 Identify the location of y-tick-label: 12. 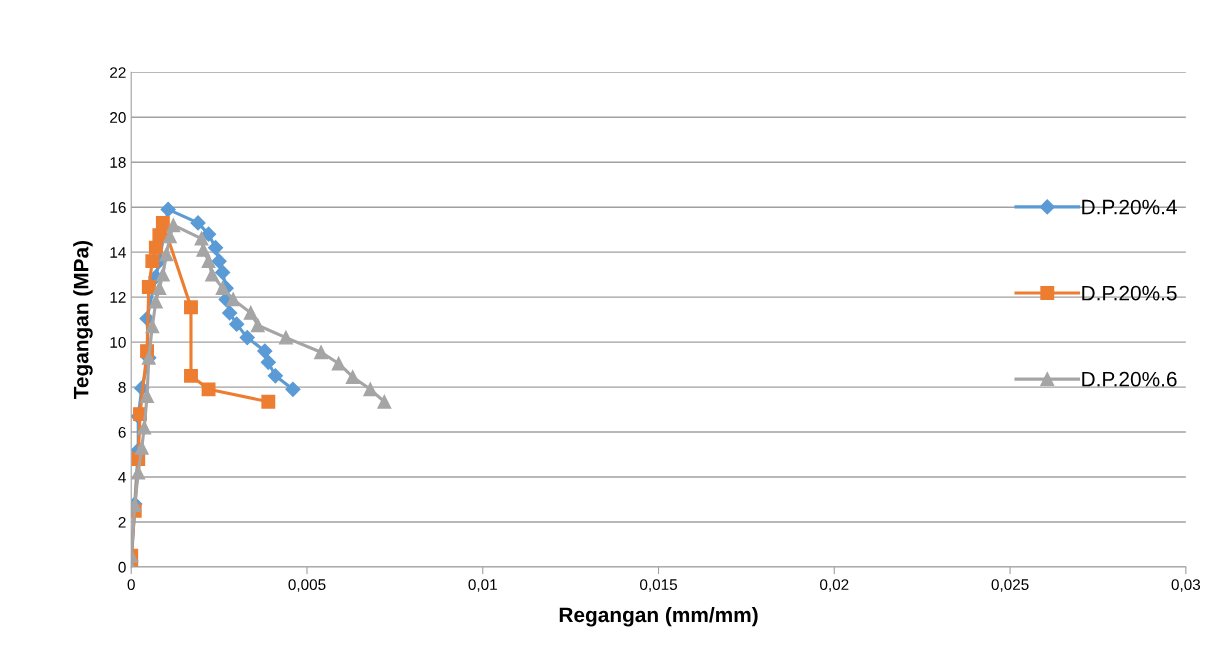
(118, 297).